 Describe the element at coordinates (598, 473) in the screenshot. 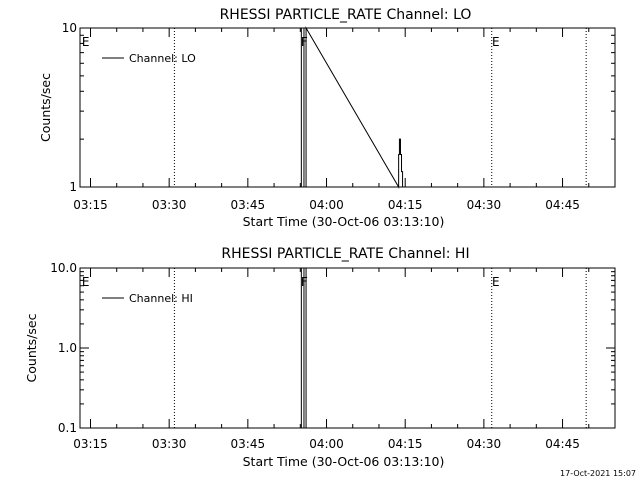

I see `footer-timestamp: 17-Oct-2021 15:07` at that location.